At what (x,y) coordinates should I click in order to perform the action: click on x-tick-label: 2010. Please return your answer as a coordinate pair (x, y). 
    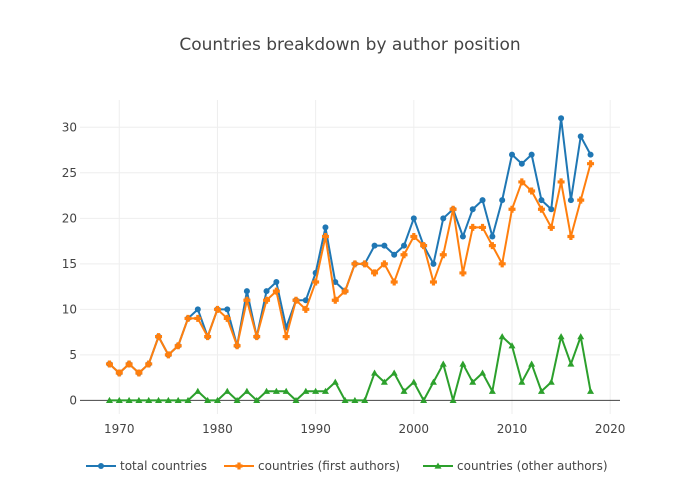
    Looking at the image, I should click on (512, 429).